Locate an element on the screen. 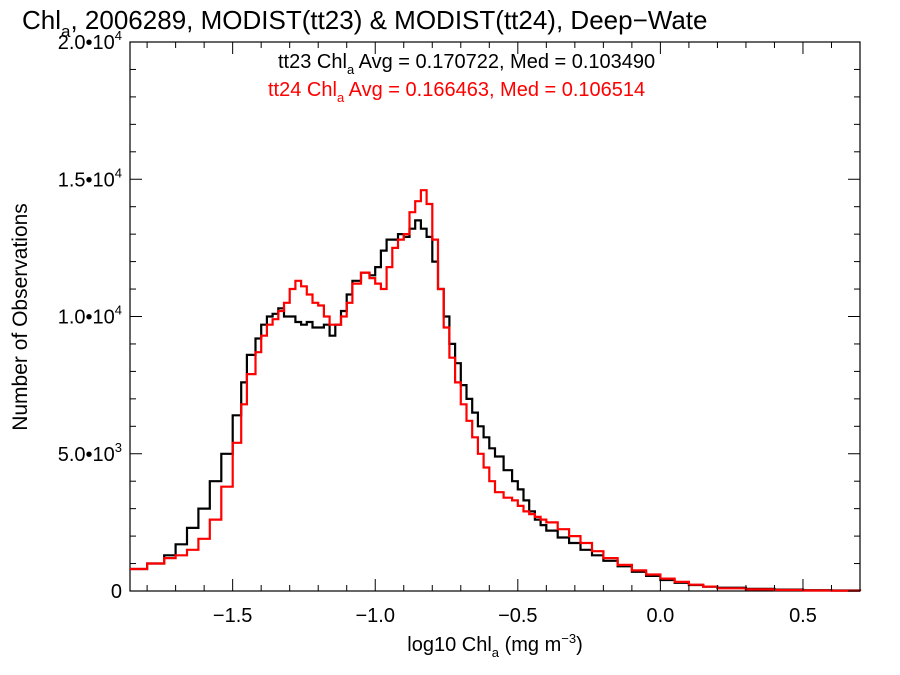  y-tick-label: 1.5•104 is located at coordinates (90, 178).